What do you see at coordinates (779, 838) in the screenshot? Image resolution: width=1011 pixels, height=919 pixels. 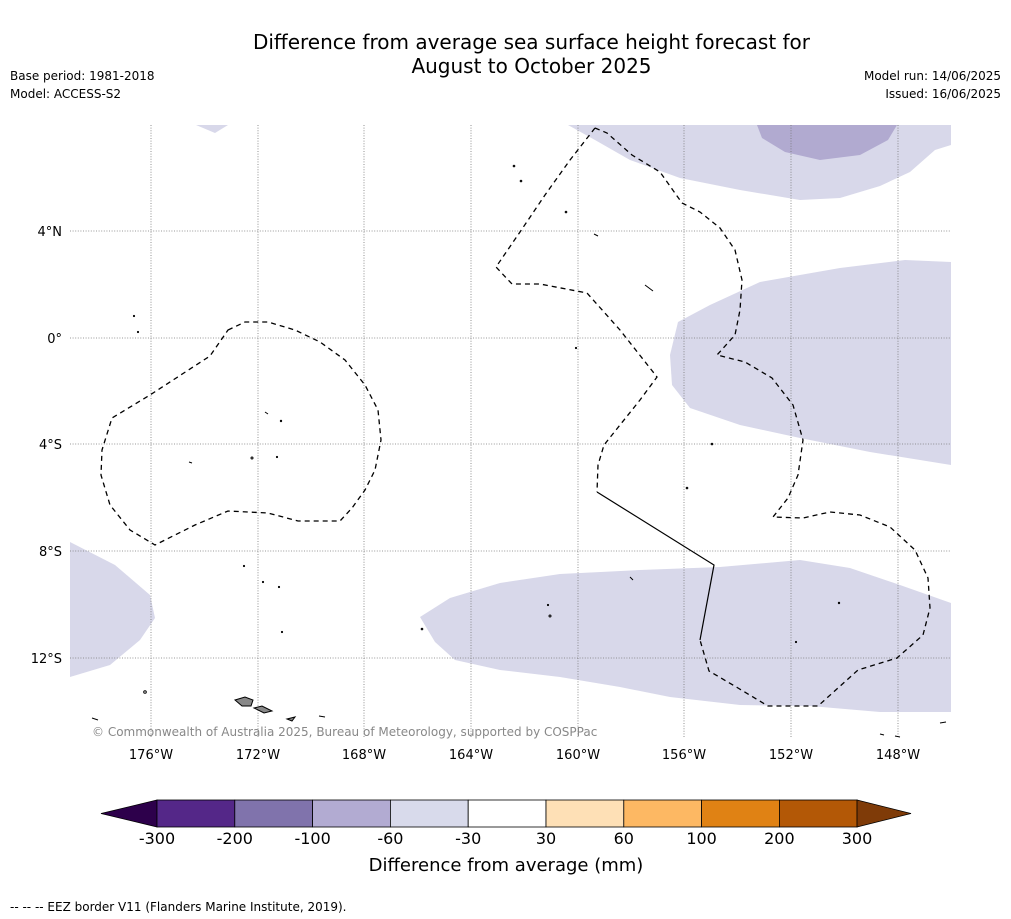 I see `colorbar-label-8: 200` at bounding box center [779, 838].